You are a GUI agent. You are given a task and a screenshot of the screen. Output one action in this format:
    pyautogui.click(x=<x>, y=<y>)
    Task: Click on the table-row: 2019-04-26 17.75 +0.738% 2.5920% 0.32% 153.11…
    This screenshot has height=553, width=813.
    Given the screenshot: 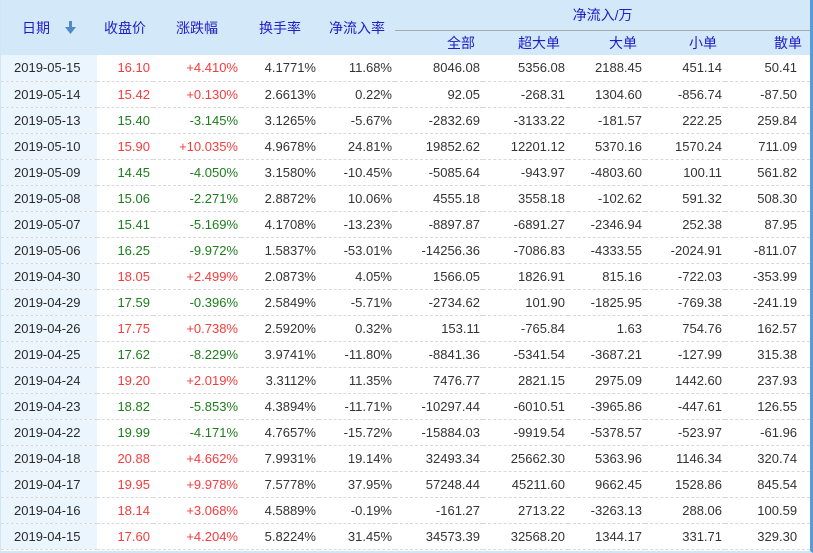 What is the action you would take?
    pyautogui.click(x=405, y=328)
    